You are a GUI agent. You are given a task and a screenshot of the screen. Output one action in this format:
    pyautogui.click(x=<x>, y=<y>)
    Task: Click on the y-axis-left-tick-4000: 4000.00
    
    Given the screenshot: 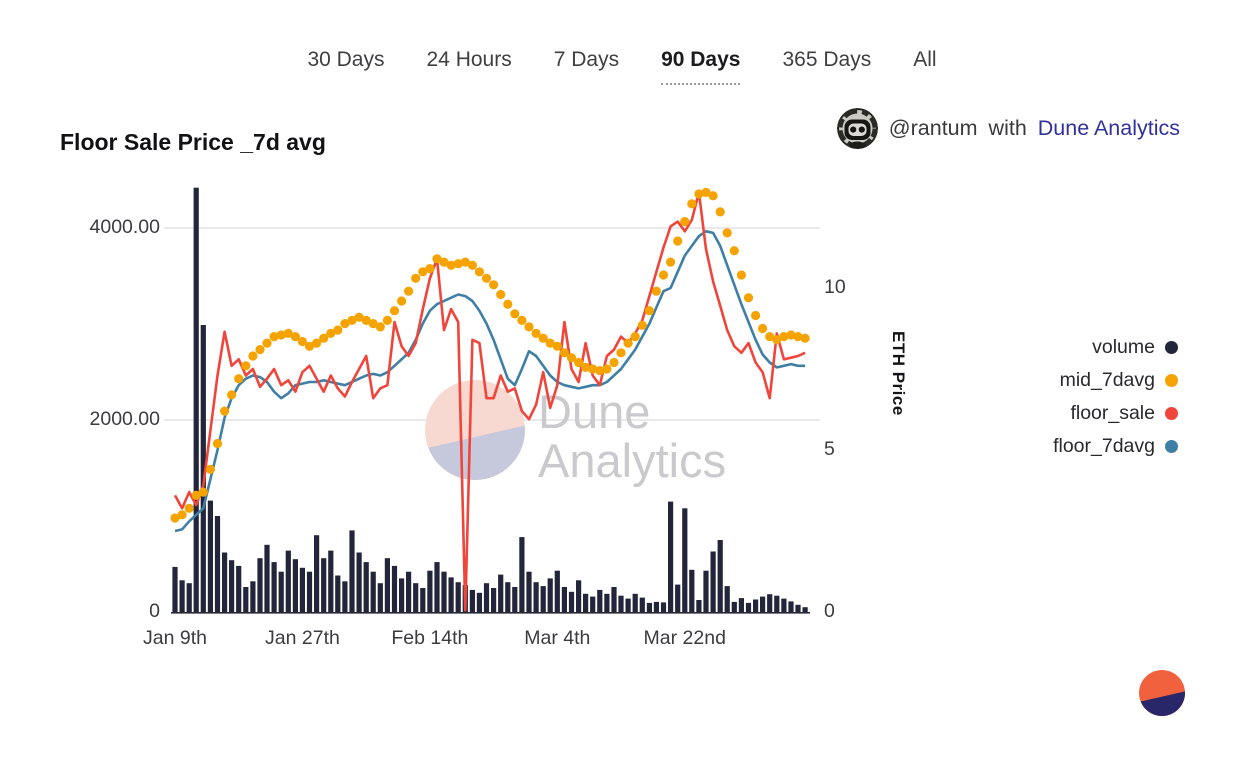 What is the action you would take?
    pyautogui.click(x=125, y=227)
    